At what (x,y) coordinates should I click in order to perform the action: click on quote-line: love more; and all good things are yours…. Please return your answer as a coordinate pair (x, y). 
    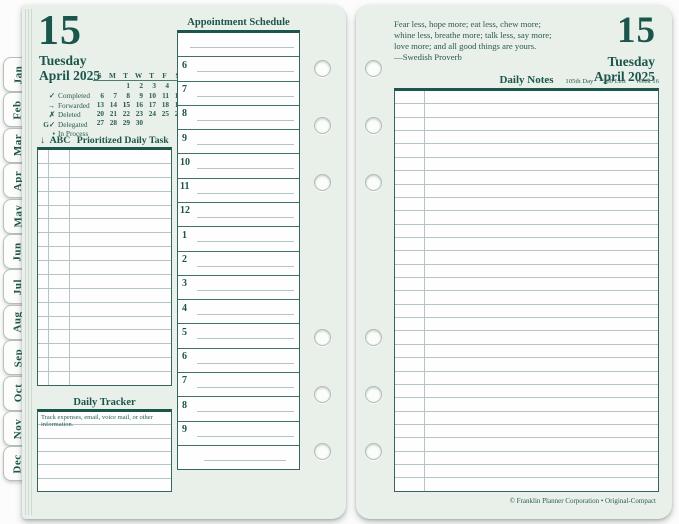
    Looking at the image, I should click on (465, 46).